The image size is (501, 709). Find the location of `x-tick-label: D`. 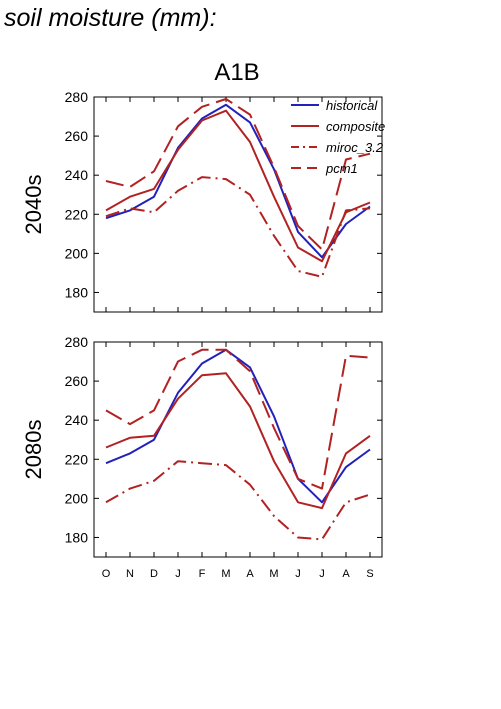

x-tick-label: D is located at coordinates (154, 574).